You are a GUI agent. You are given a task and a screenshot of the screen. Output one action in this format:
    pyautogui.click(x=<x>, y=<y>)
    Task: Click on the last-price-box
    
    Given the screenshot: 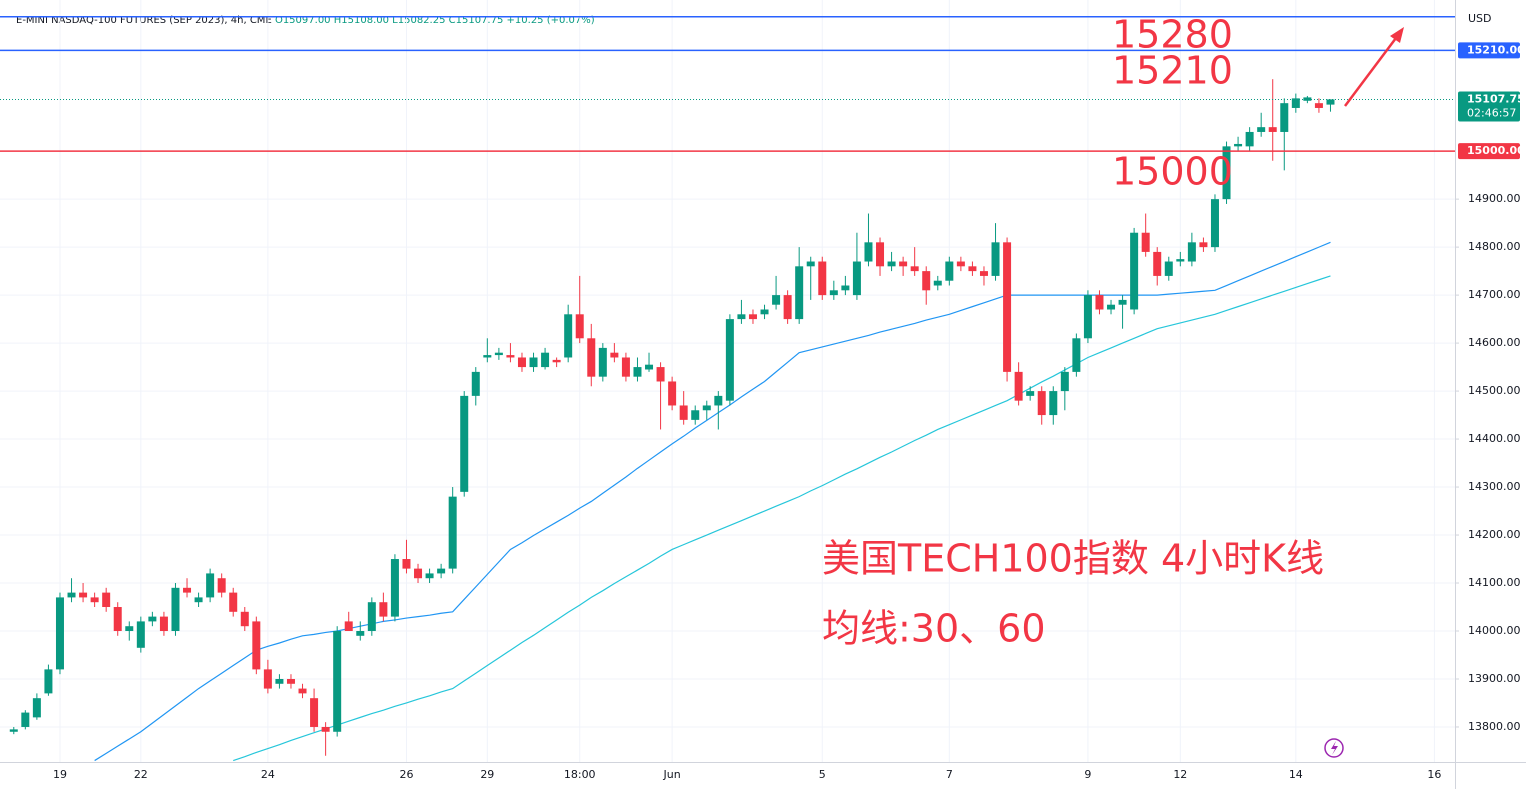 What is the action you would take?
    pyautogui.click(x=1489, y=106)
    